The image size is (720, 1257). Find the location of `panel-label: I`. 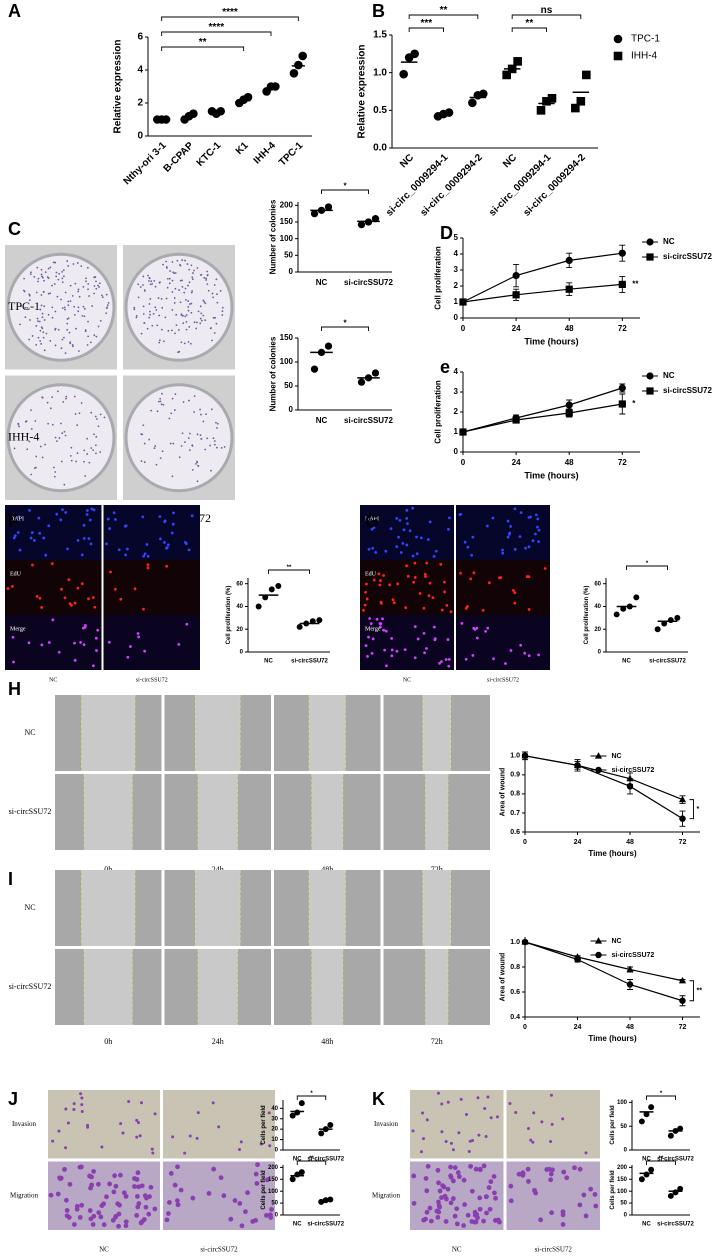

panel-label: I is located at coordinates (10, 879).